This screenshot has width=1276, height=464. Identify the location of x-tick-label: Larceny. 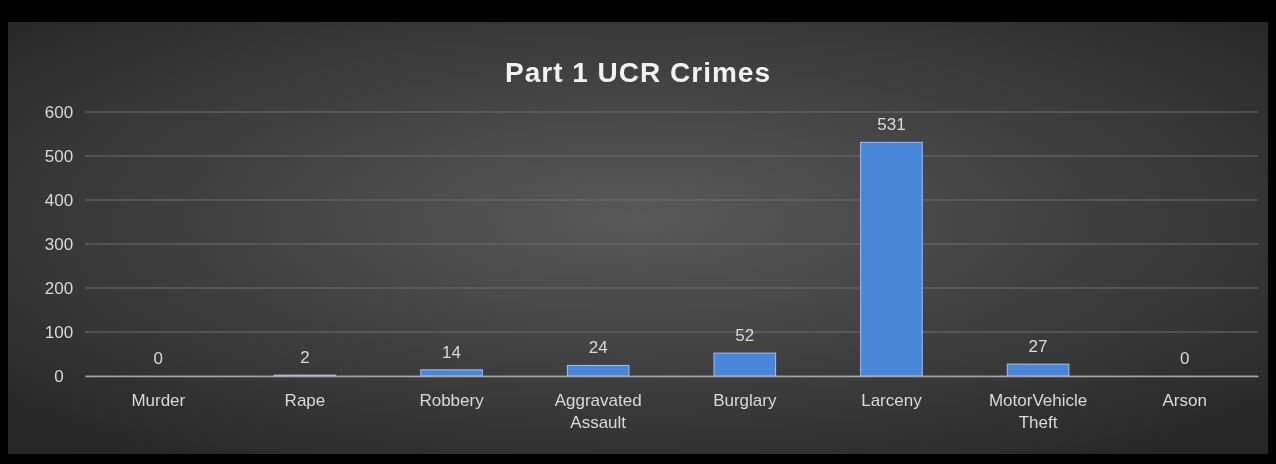
(892, 400).